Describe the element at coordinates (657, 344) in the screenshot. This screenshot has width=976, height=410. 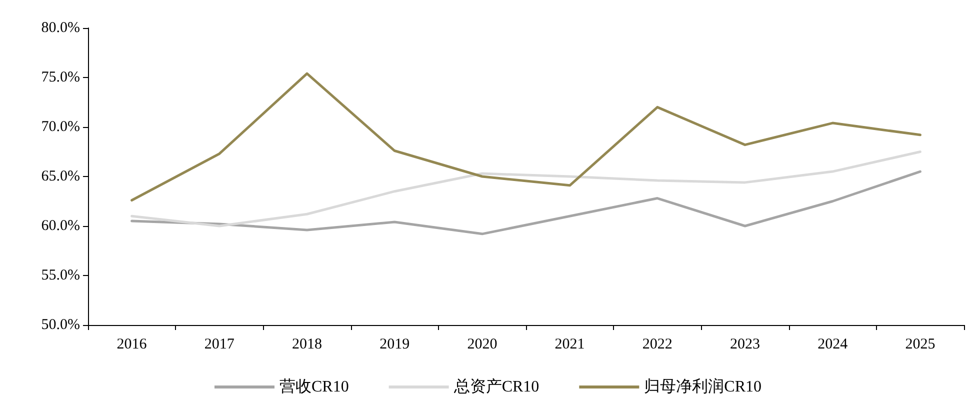
I see `x-tick-label: 2022` at that location.